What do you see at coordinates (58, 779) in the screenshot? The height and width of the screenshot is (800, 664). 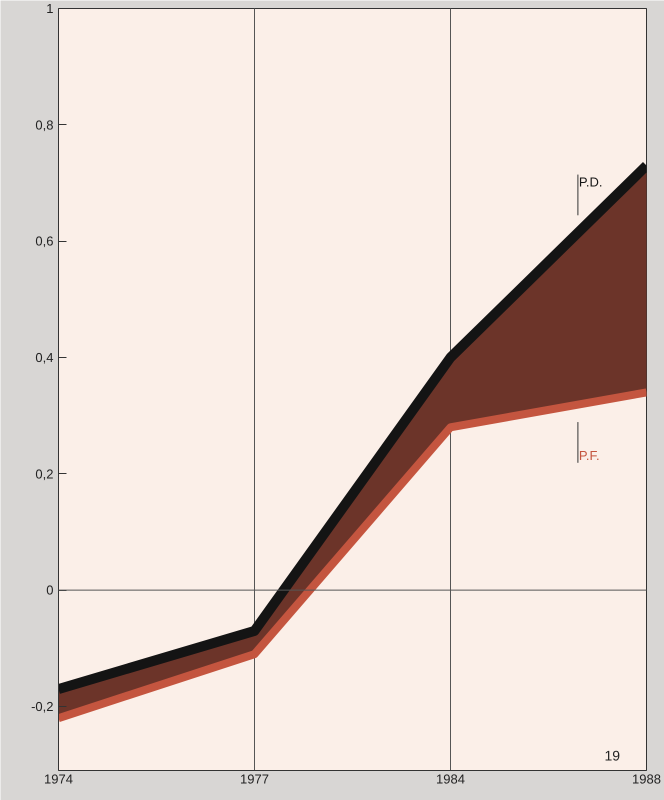 I see `x-tick-label: 1974` at bounding box center [58, 779].